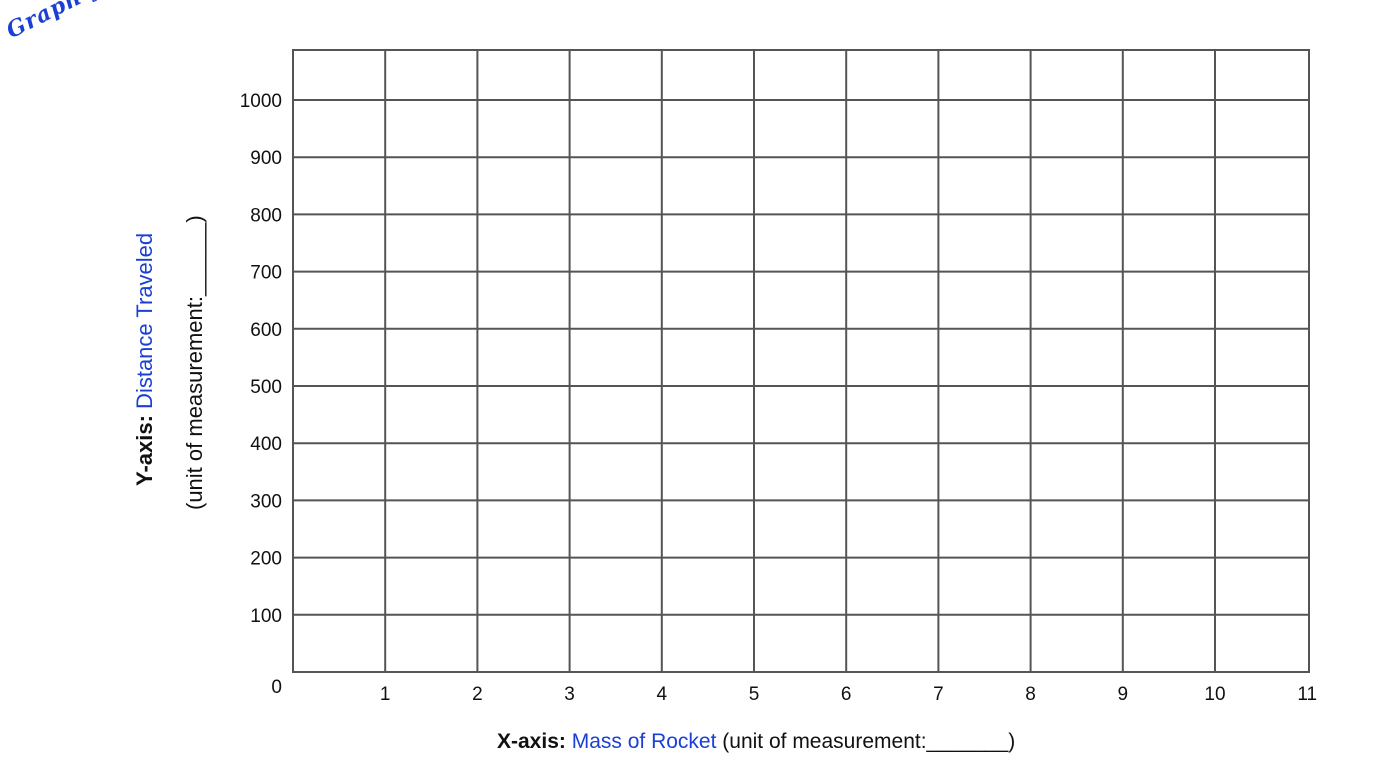  I want to click on y-tick-label: 0, so click(276, 687).